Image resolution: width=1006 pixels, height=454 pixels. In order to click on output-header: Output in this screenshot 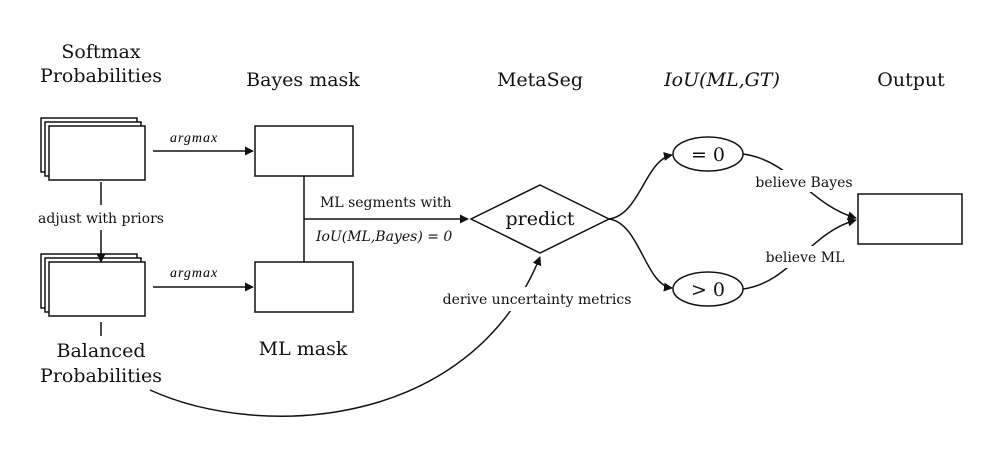, I will do `click(911, 80)`.